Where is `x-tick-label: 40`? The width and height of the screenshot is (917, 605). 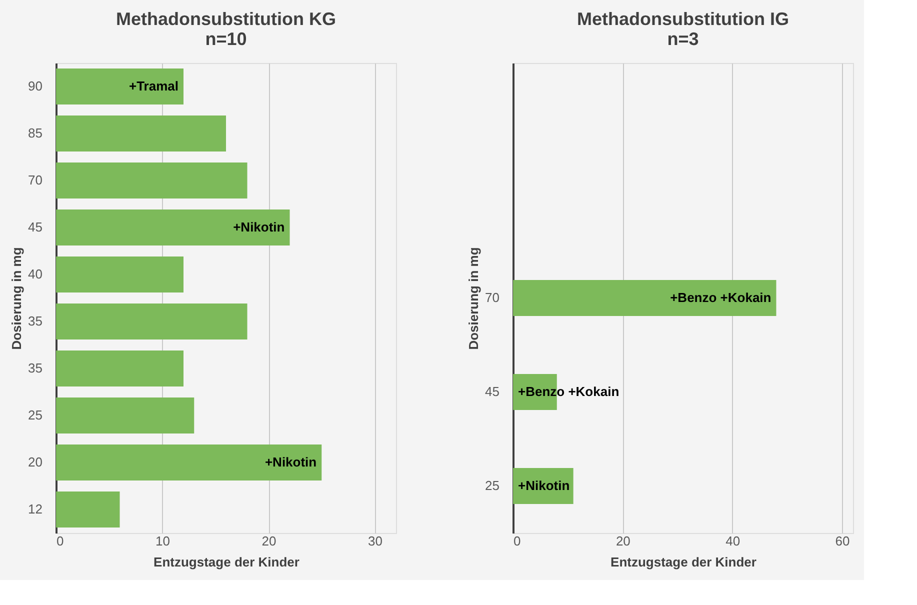 x-tick-label: 40 is located at coordinates (733, 541).